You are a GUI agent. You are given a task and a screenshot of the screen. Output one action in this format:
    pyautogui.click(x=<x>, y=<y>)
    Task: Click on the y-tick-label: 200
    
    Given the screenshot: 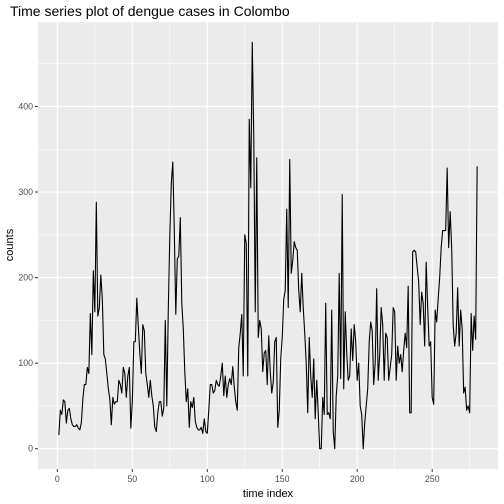 What is the action you would take?
    pyautogui.click(x=25, y=278)
    